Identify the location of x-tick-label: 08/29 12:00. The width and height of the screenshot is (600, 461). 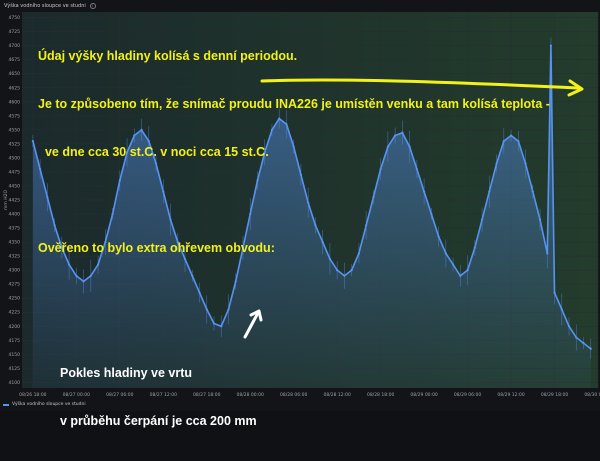
(511, 395).